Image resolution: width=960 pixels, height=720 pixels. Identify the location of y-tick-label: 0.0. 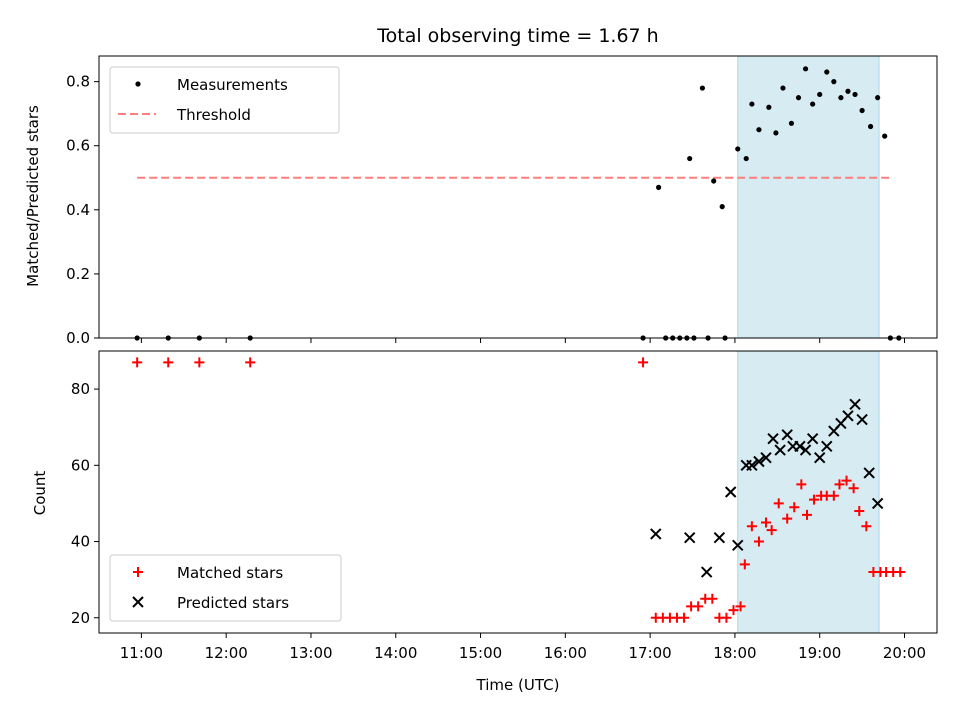
(78, 338).